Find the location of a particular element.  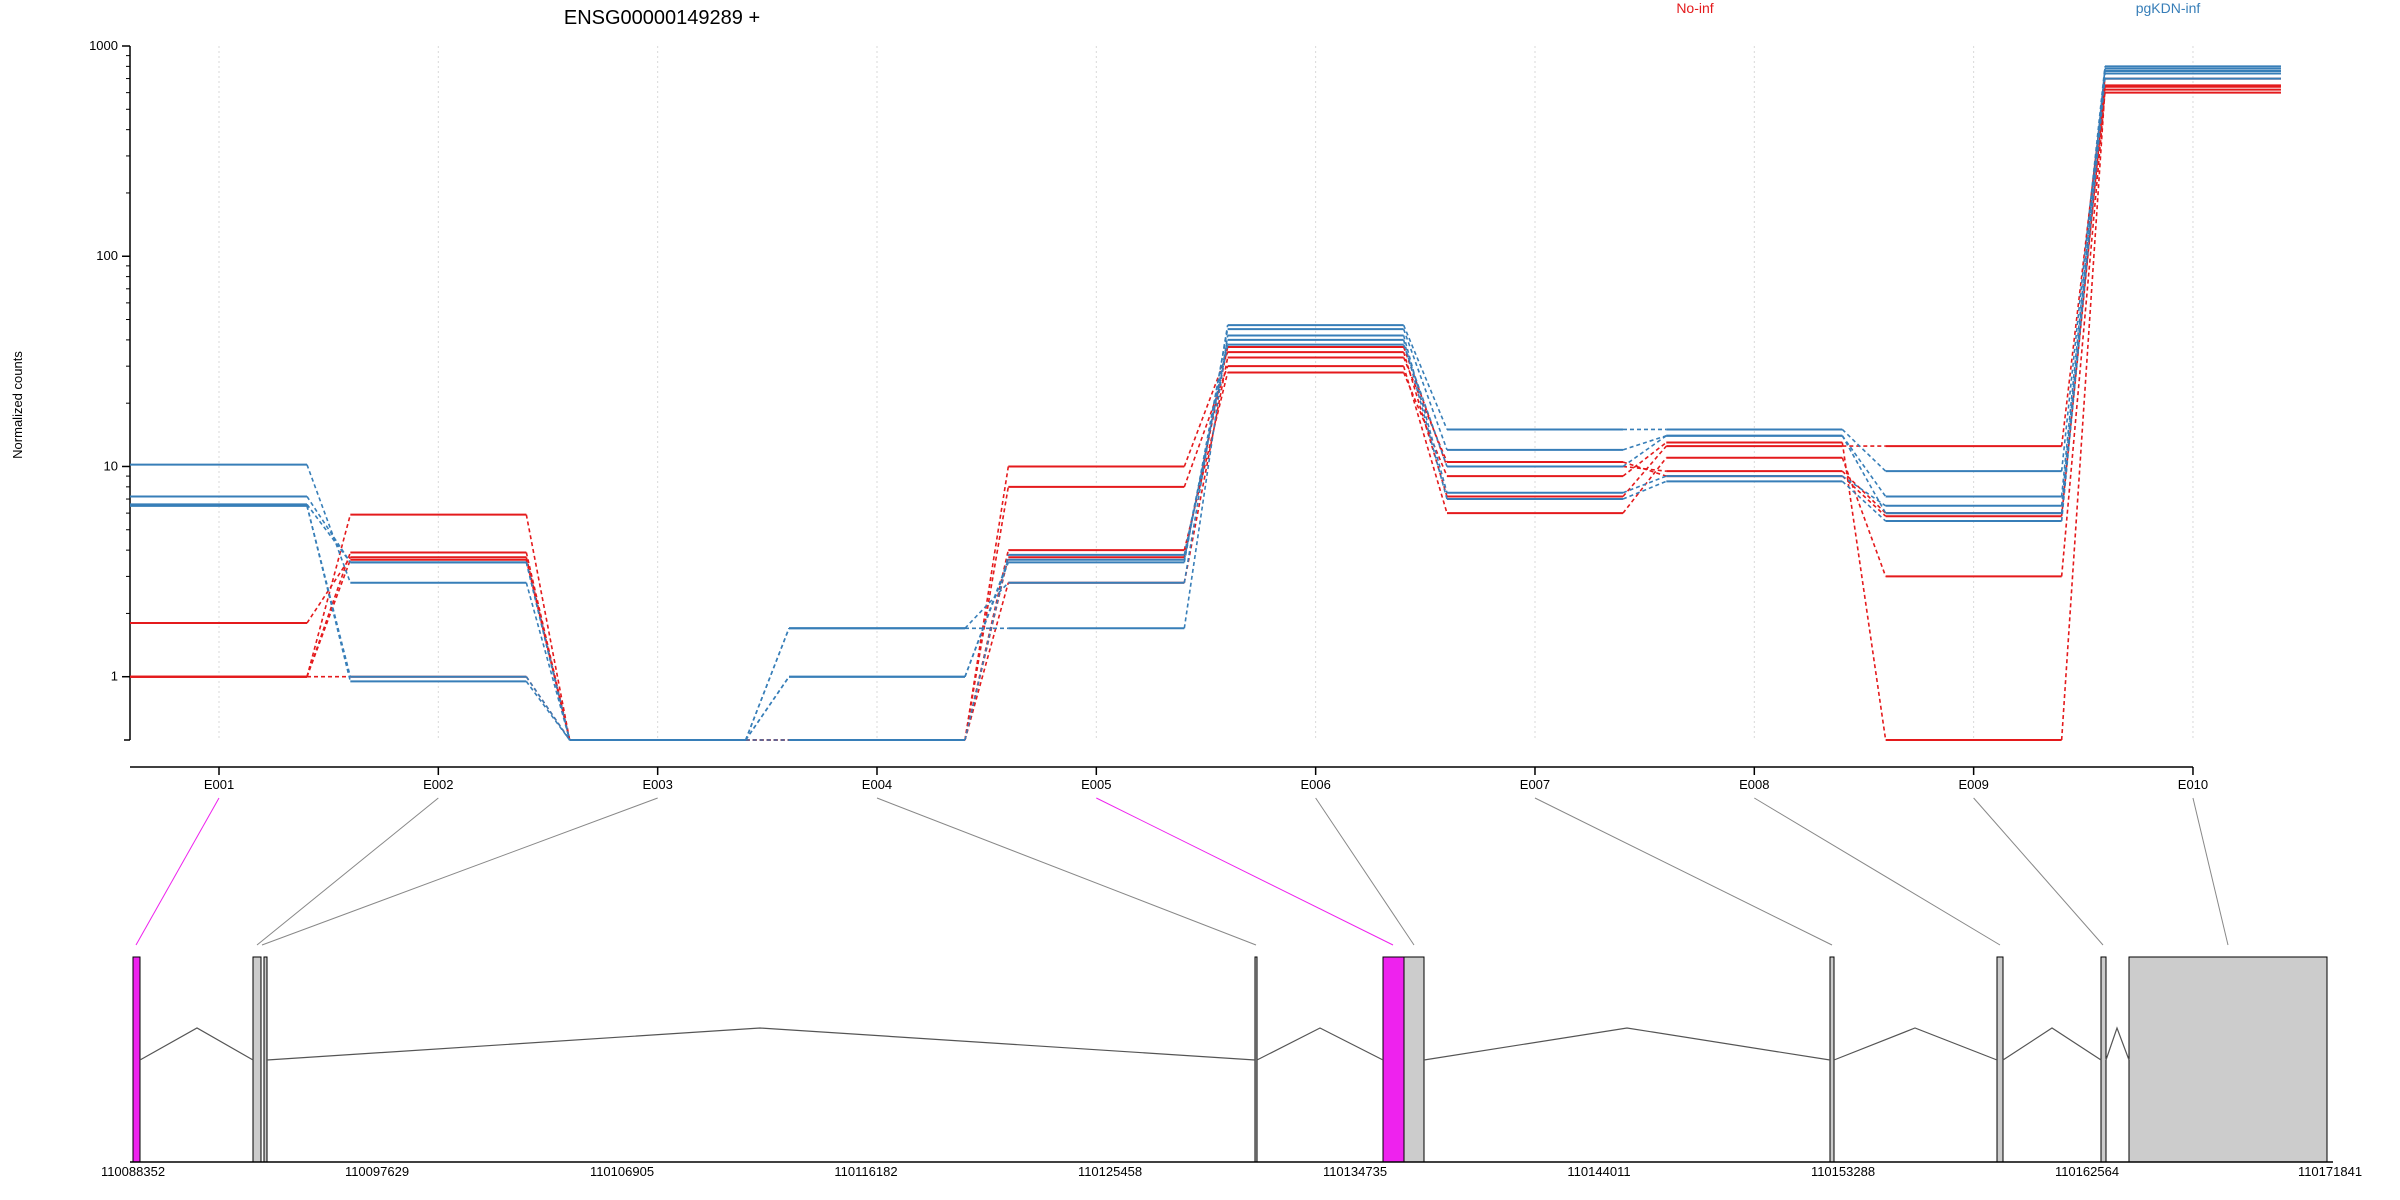

legend-pgkdn-inf: pgKDN-inf is located at coordinates (2168, 8).